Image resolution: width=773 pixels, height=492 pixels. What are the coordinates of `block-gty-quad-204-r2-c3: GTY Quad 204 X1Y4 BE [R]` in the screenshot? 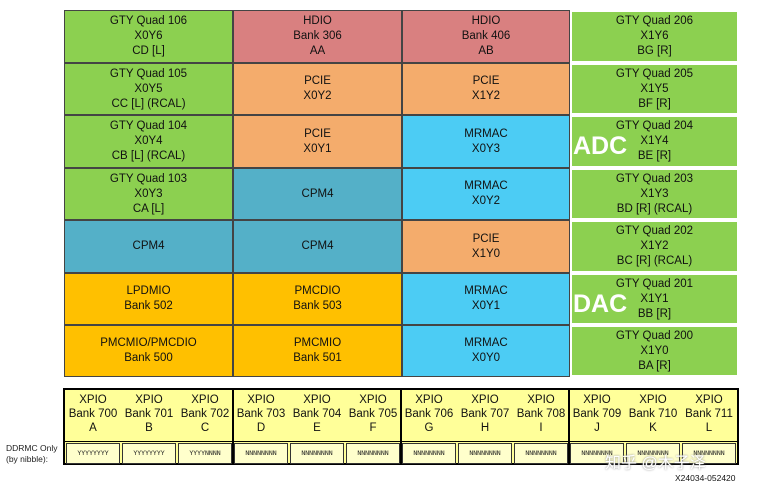 It's located at (654, 141).